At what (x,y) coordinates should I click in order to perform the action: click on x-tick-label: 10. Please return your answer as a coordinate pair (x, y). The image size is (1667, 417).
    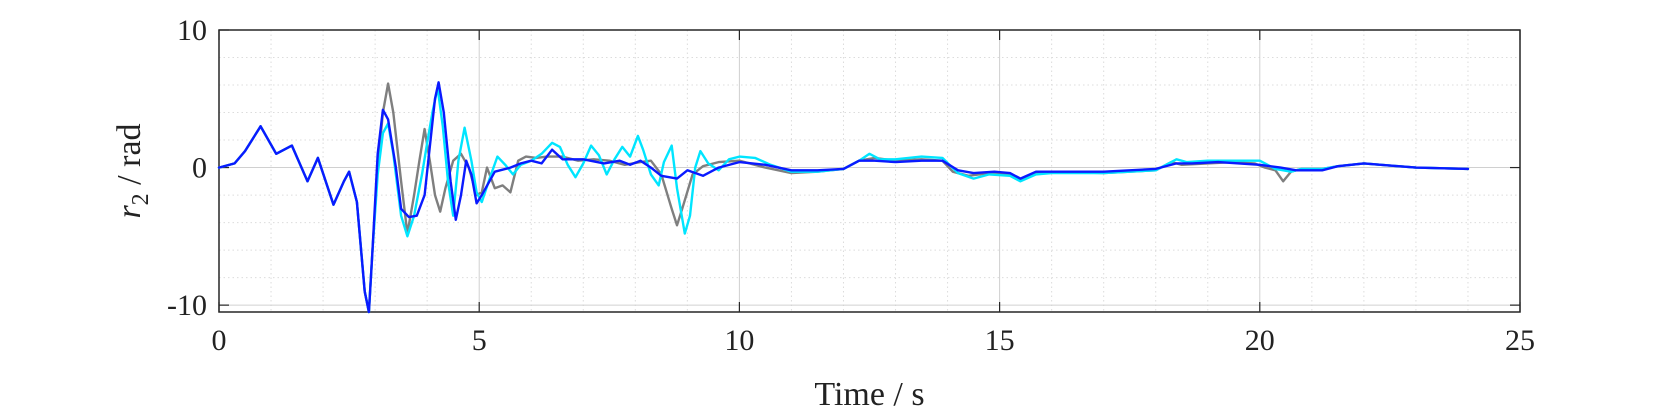
    Looking at the image, I should click on (739, 340).